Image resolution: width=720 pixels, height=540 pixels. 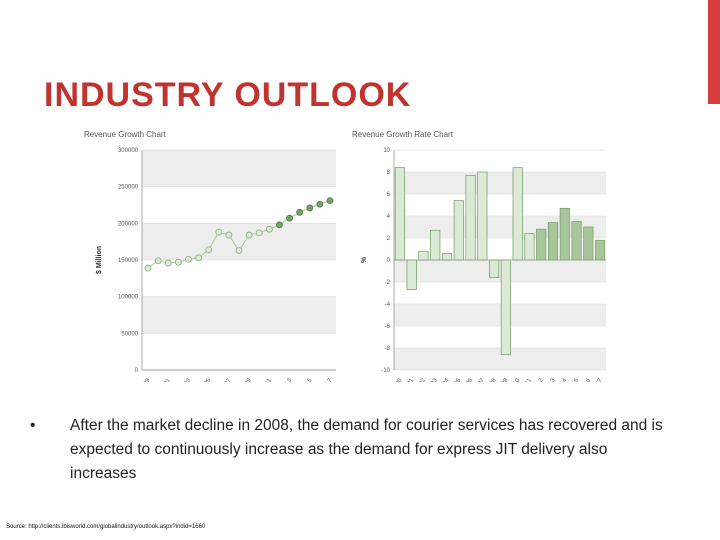 What do you see at coordinates (388, 283) in the screenshot?
I see `rate-y-tick-label: -2` at bounding box center [388, 283].